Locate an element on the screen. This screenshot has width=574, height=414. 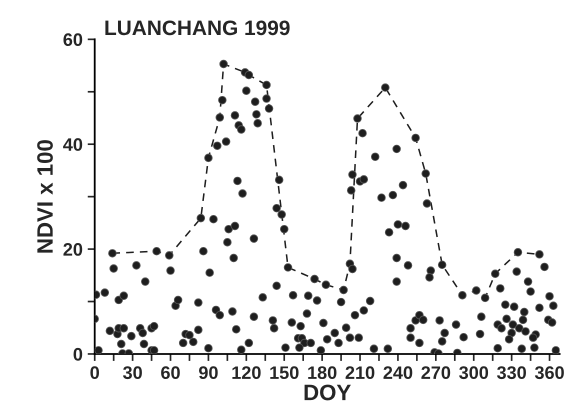
x-tick-label: 150 is located at coordinates (284, 373).